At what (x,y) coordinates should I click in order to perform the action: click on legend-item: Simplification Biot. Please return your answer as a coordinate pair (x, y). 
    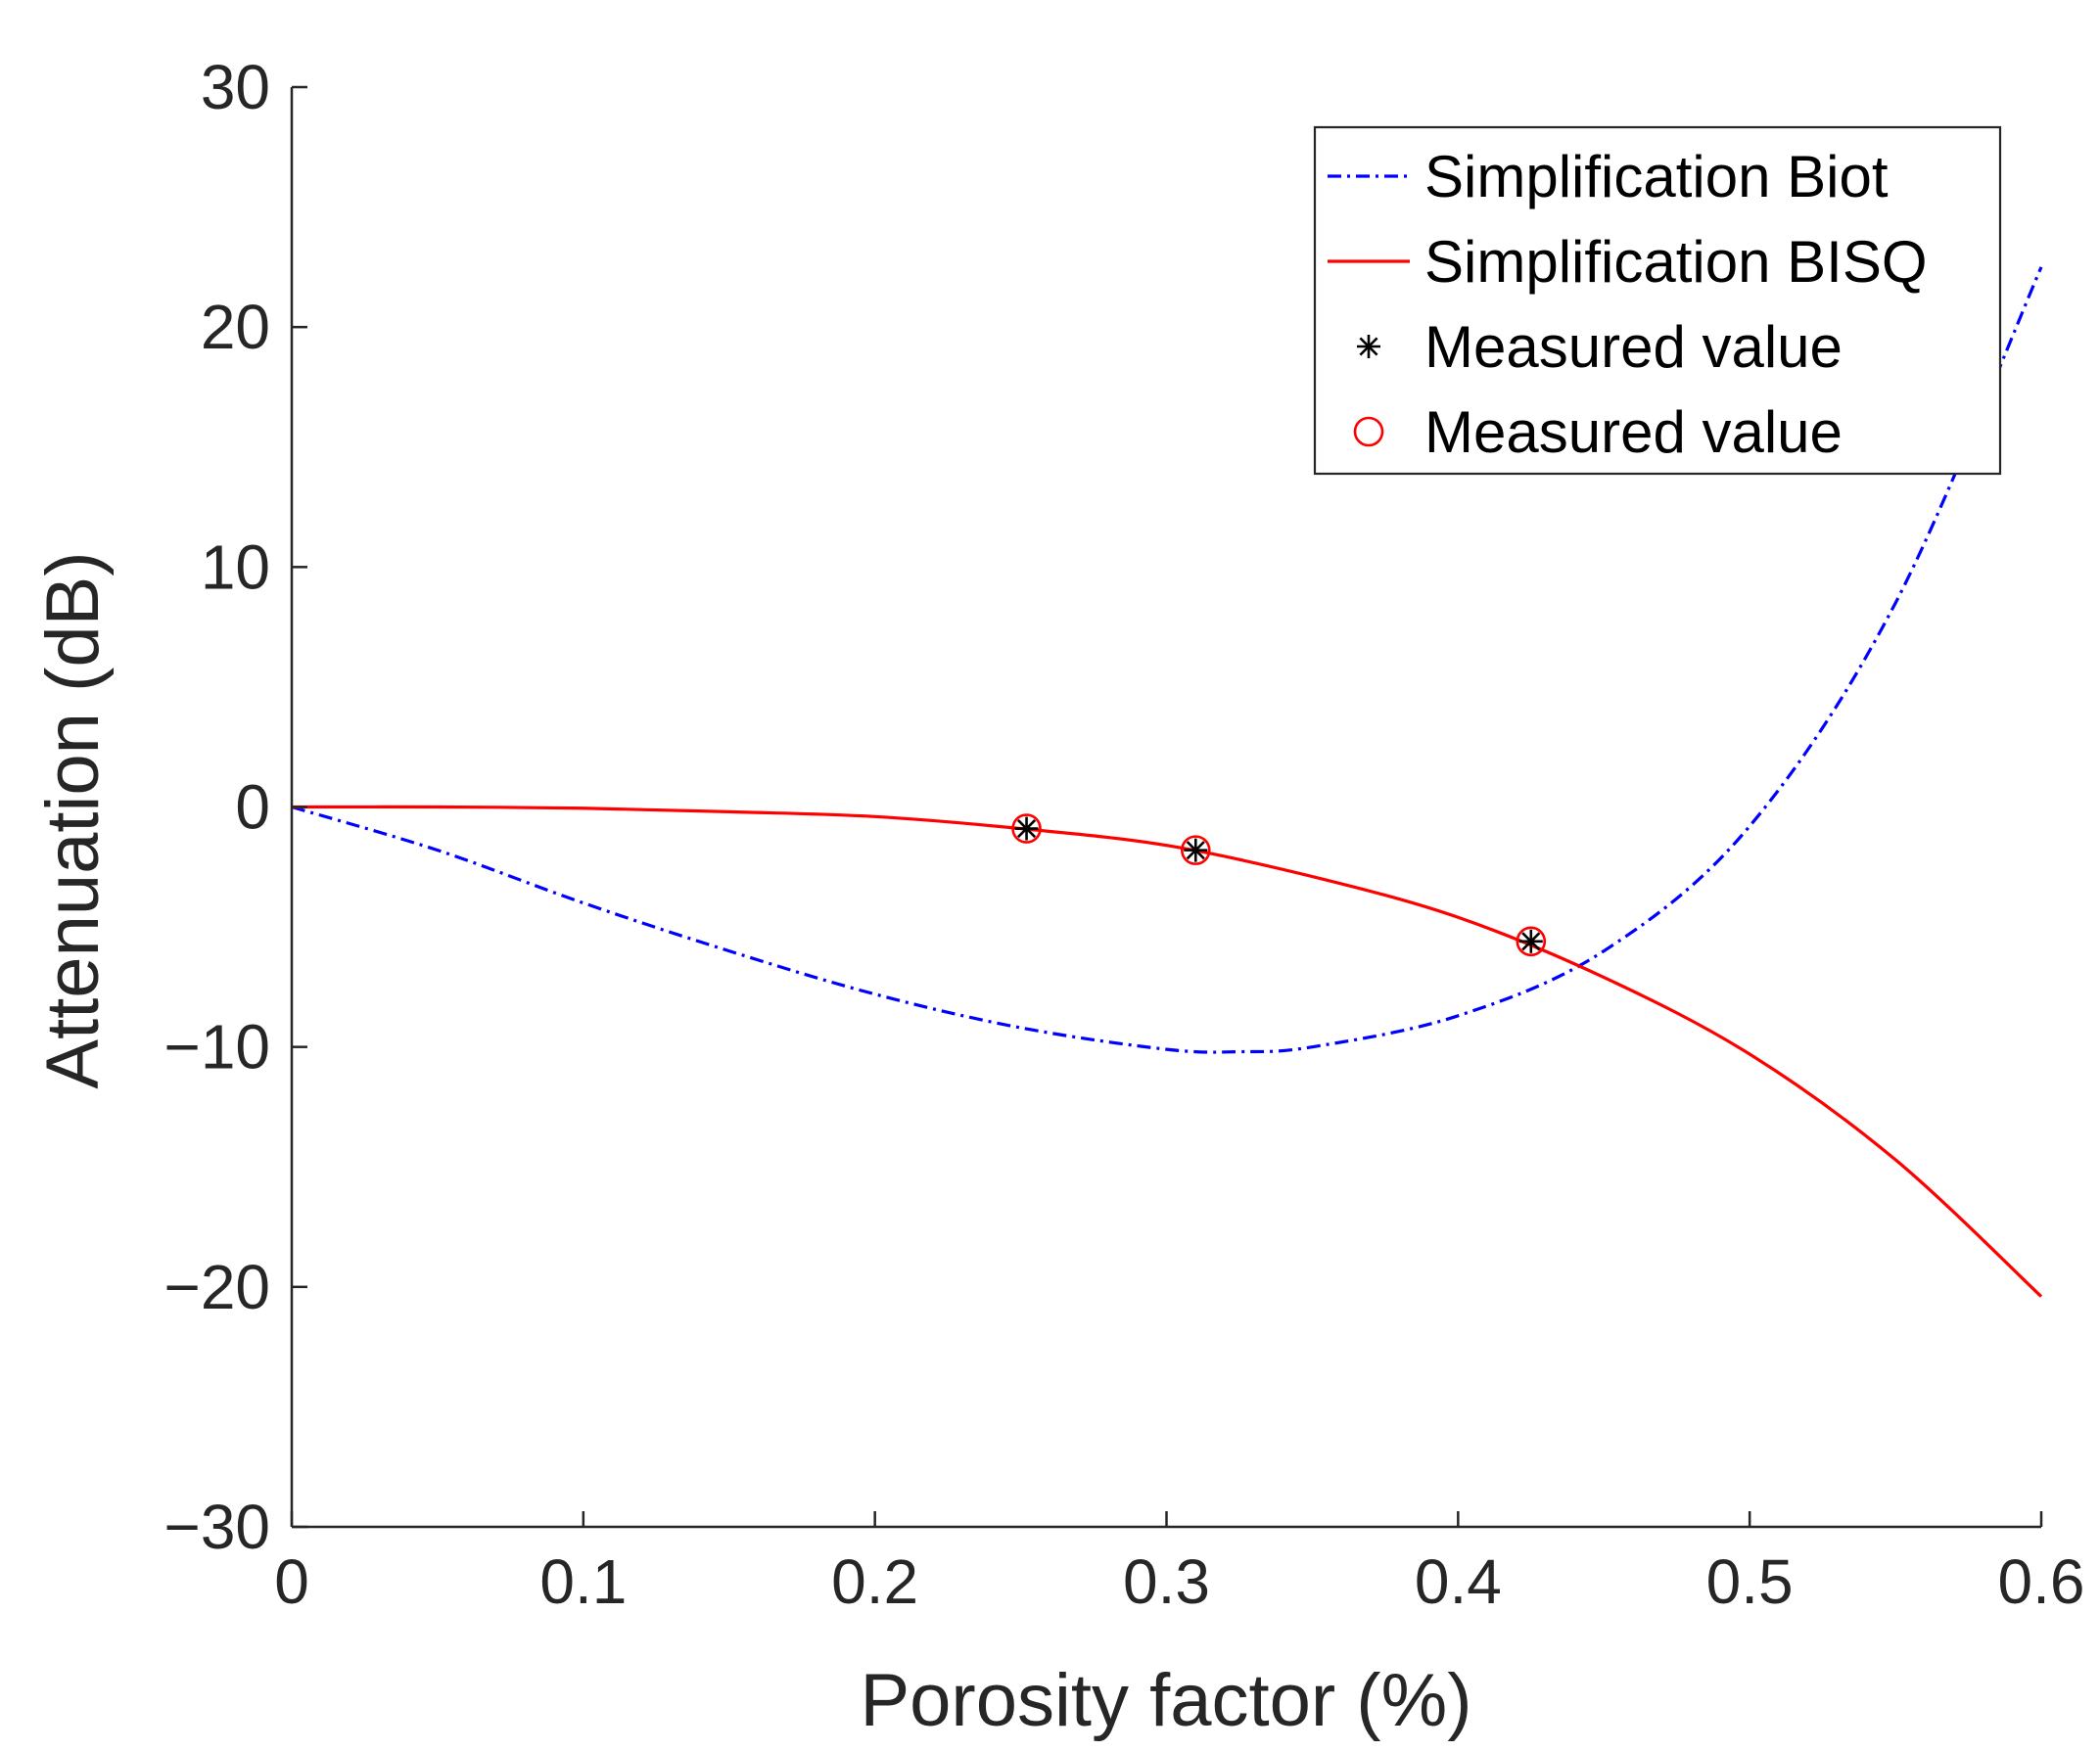
    Looking at the image, I should click on (1608, 176).